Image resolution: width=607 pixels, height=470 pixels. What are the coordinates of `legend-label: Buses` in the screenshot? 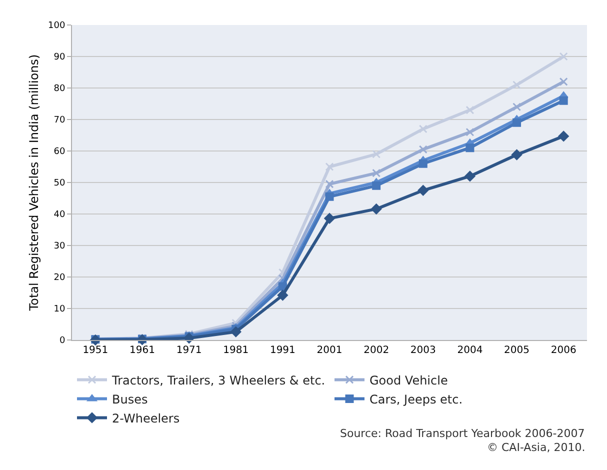 It's located at (130, 399).